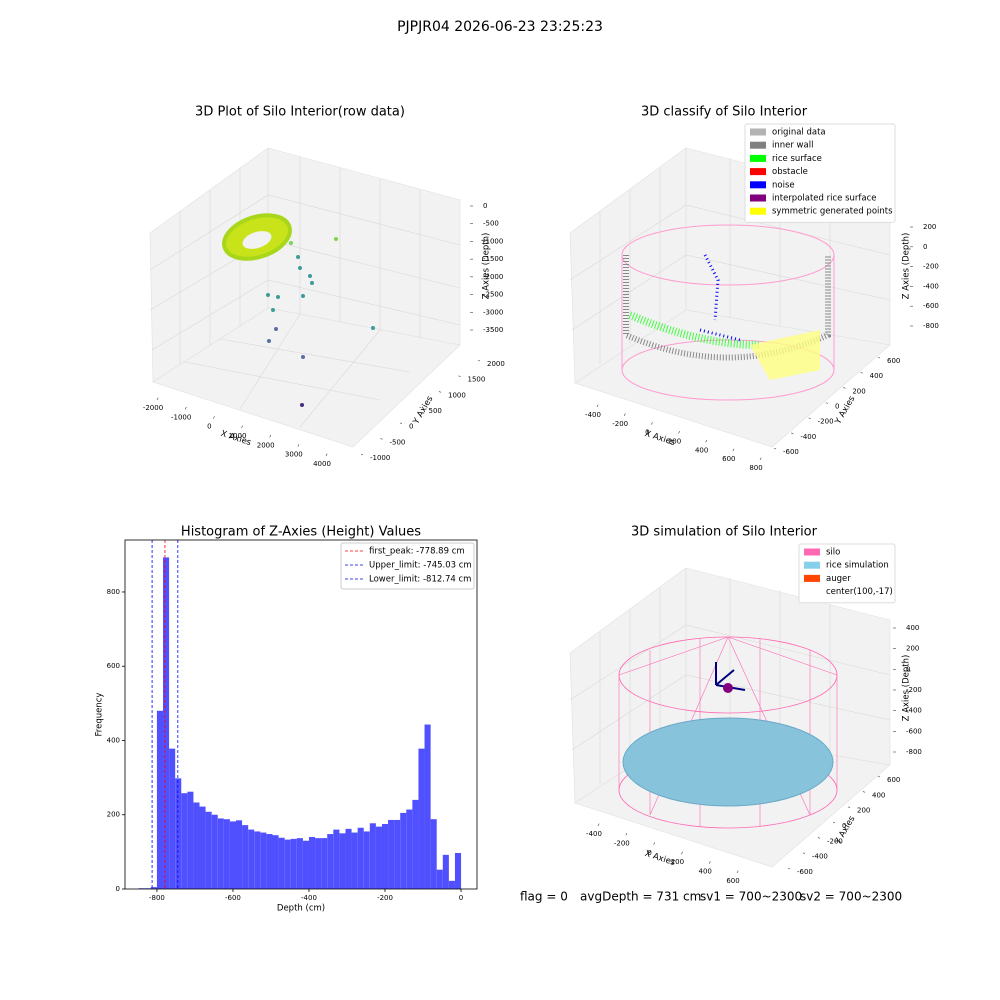 This screenshot has height=1000, width=1000. What do you see at coordinates (238, 436) in the screenshot?
I see `x-tick-label: 1000` at bounding box center [238, 436].